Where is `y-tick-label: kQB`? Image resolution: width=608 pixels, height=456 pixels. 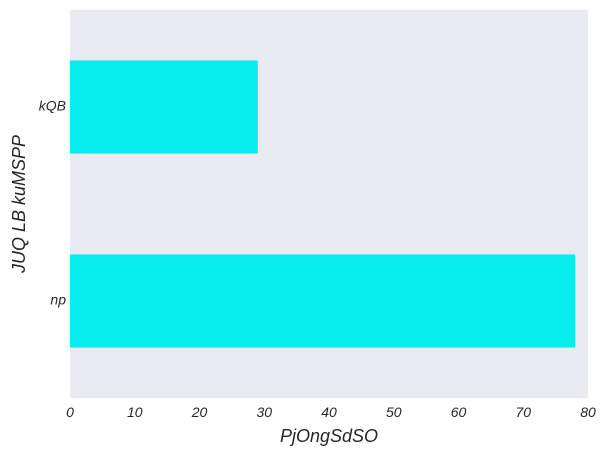
y-tick-label: kQB is located at coordinates (52, 106).